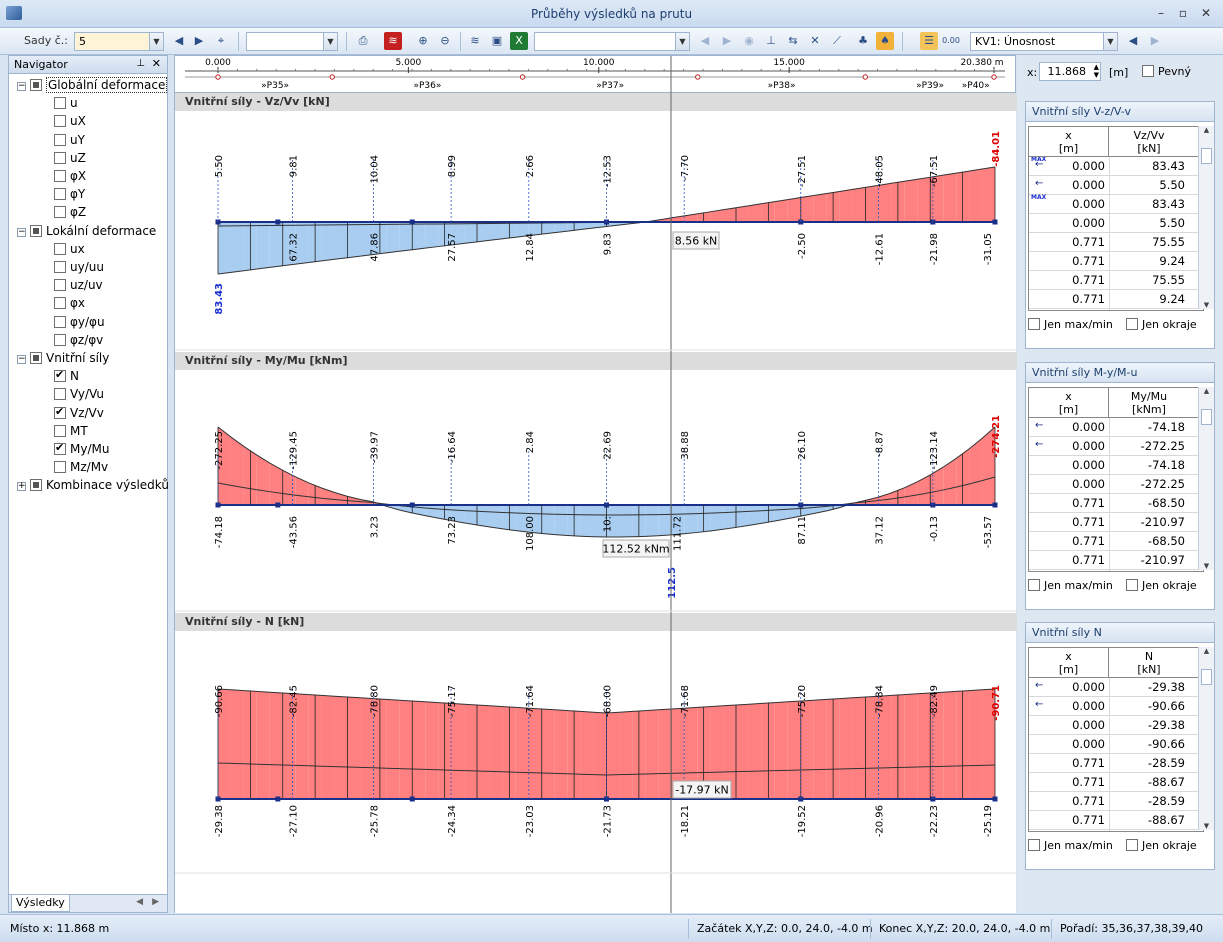 The image size is (1223, 942). Describe the element at coordinates (612, 41) in the screenshot. I see `result-combo: ▼` at that location.